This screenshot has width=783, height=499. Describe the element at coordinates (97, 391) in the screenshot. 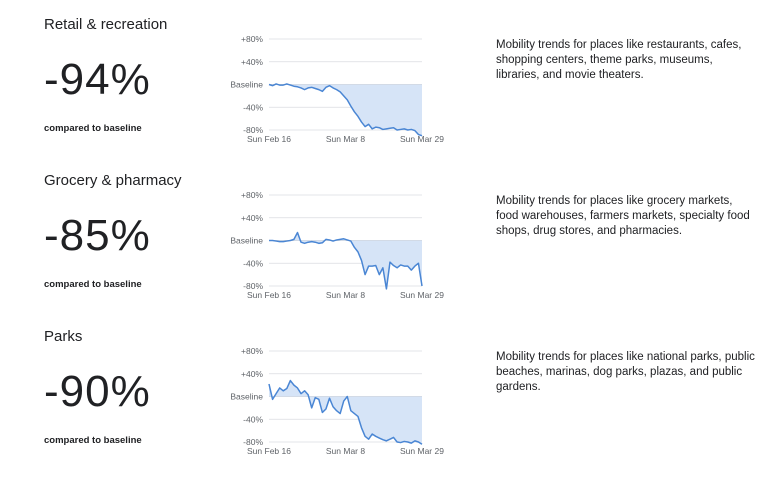

I see `percent-change-value: -90%` at that location.